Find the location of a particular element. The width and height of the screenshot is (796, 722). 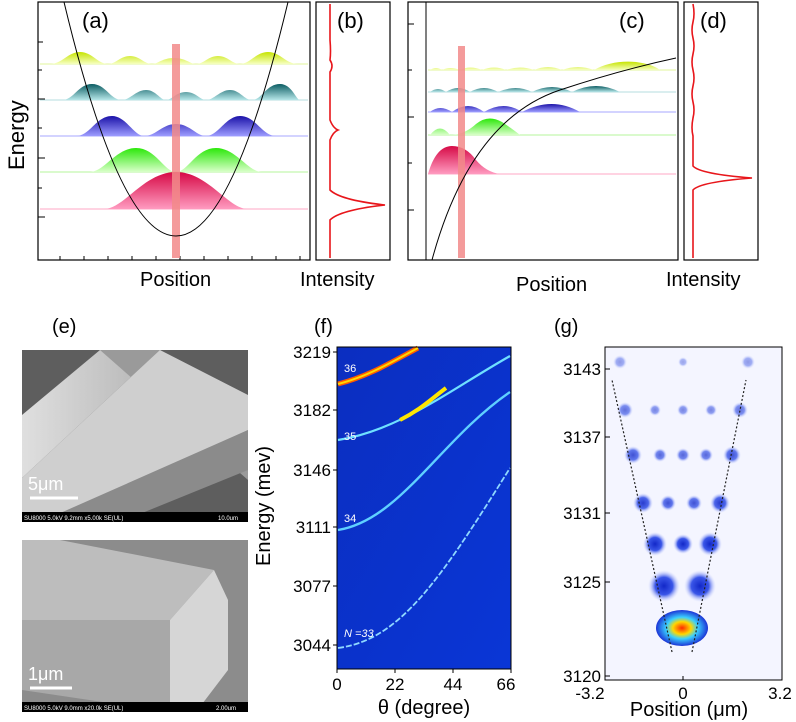

sem-top-scale-label: 5μm is located at coordinates (45, 484).